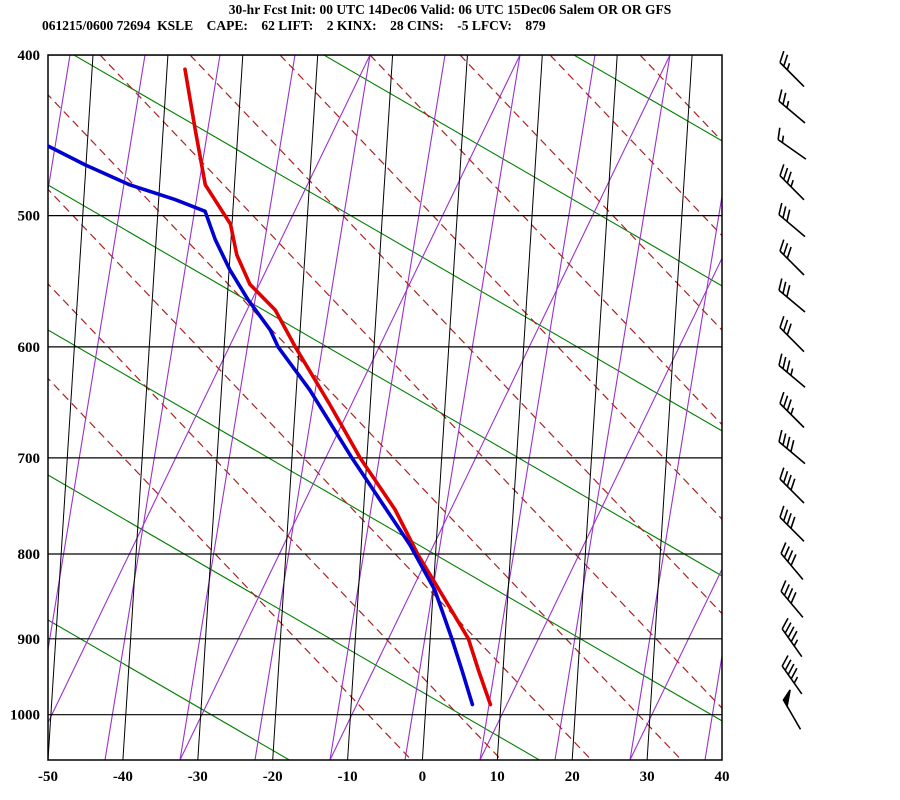 This screenshot has width=900, height=800. Describe the element at coordinates (29, 459) in the screenshot. I see `pressure-axis-label: 700` at that location.